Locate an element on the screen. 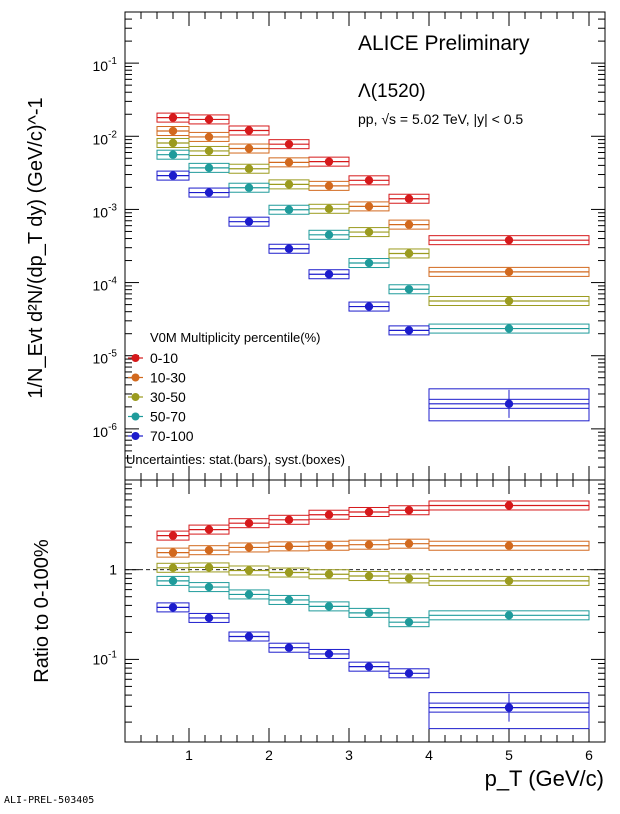 This screenshot has width=620, height=814. top-y-tick-label: 10⁻³ is located at coordinates (105, 211).